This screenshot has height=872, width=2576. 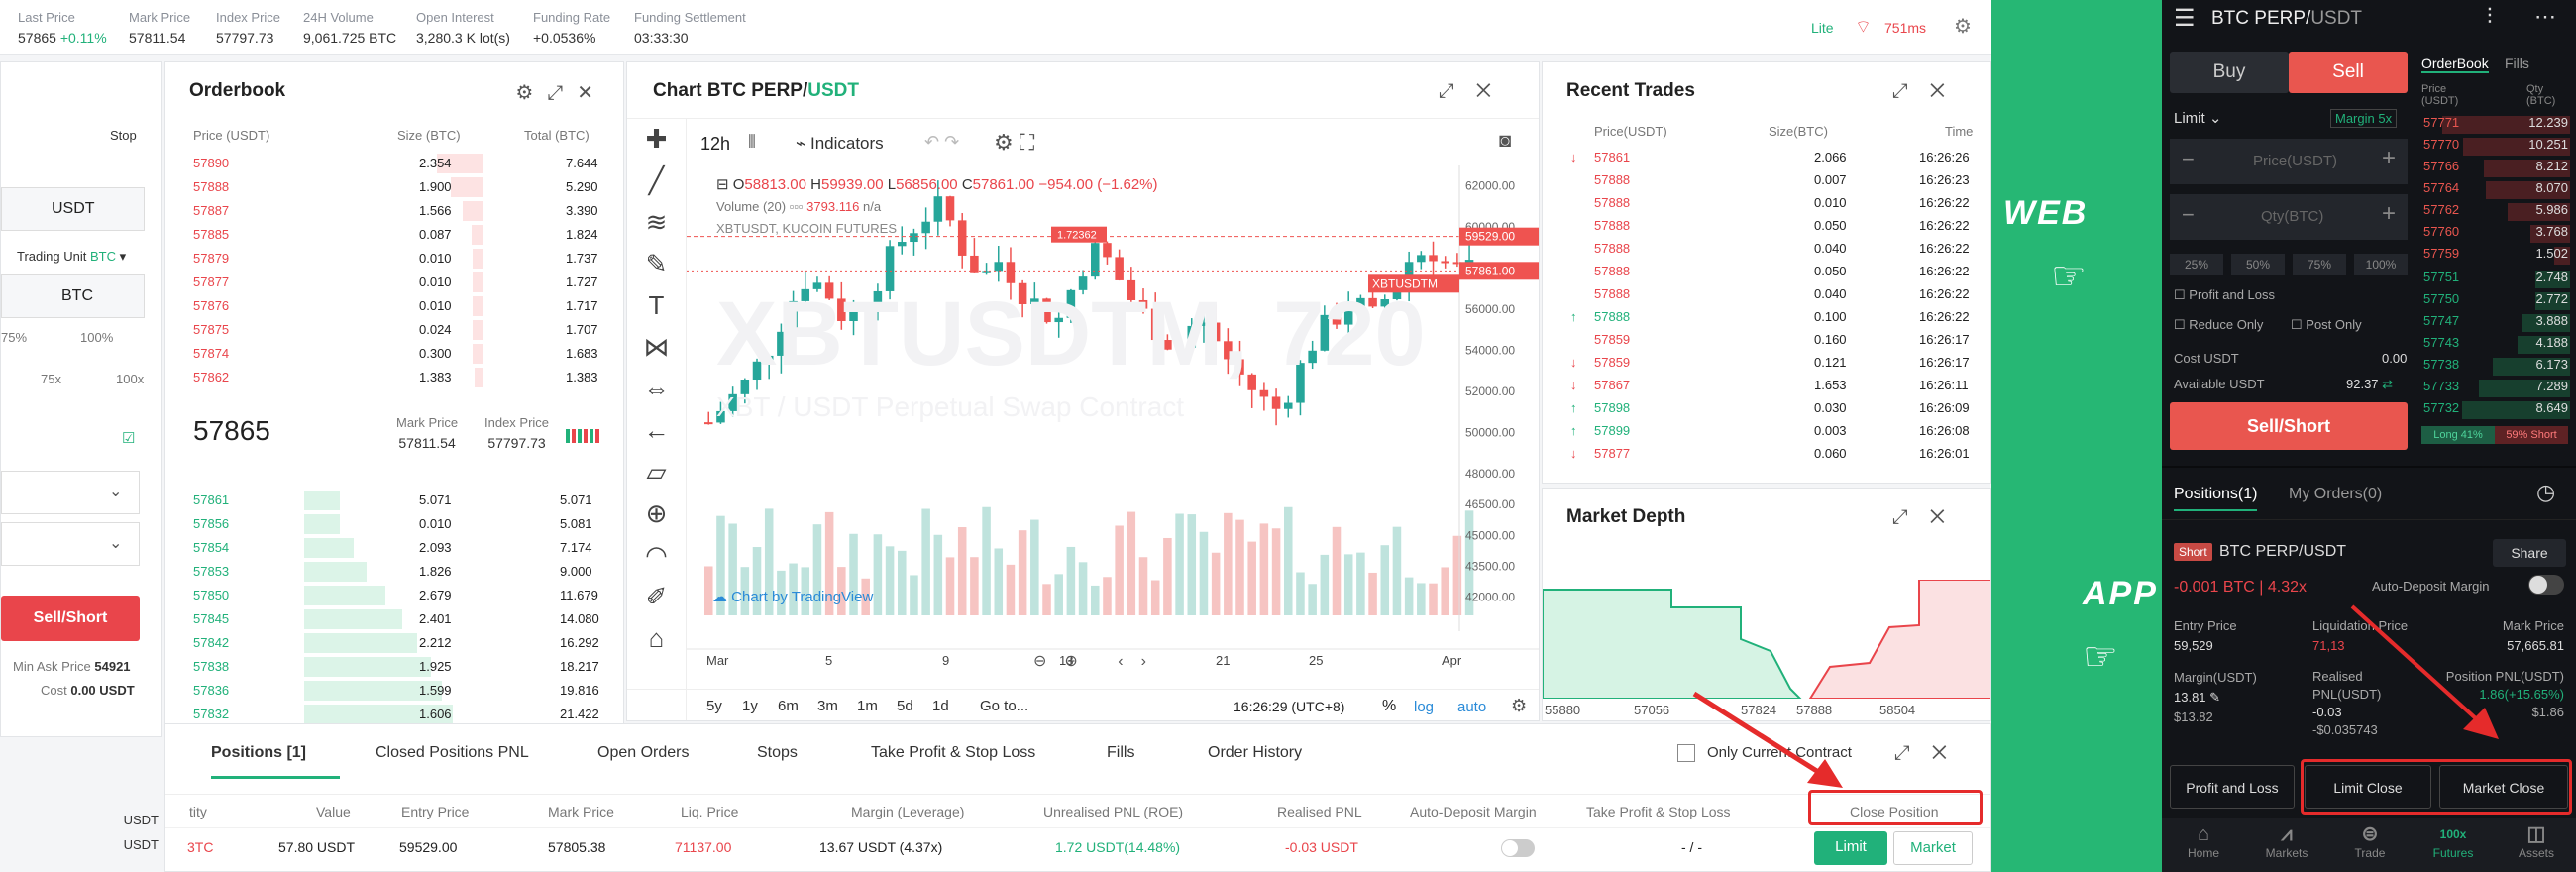 What do you see at coordinates (2219, 324) in the screenshot?
I see `app-reduce-check: ☐ Reduce Only` at bounding box center [2219, 324].